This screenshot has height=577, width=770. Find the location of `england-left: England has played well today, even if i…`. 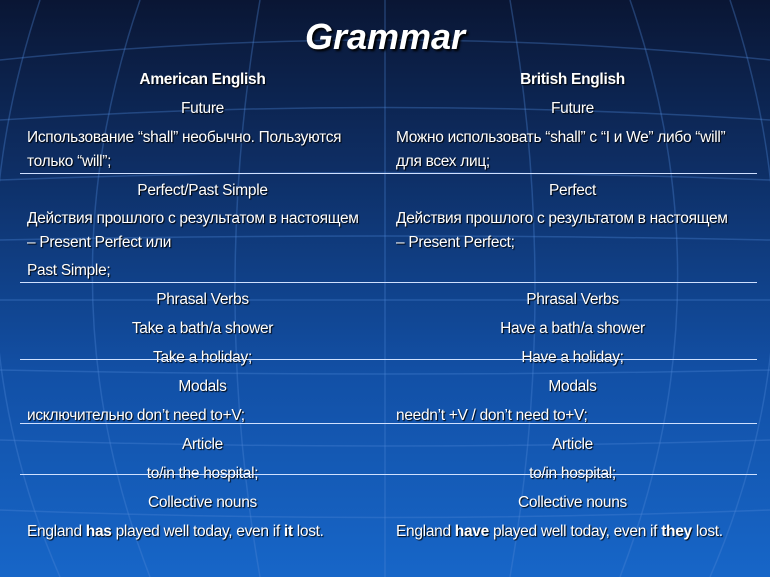

england-left: England has played well today, even if i… is located at coordinates (175, 532).